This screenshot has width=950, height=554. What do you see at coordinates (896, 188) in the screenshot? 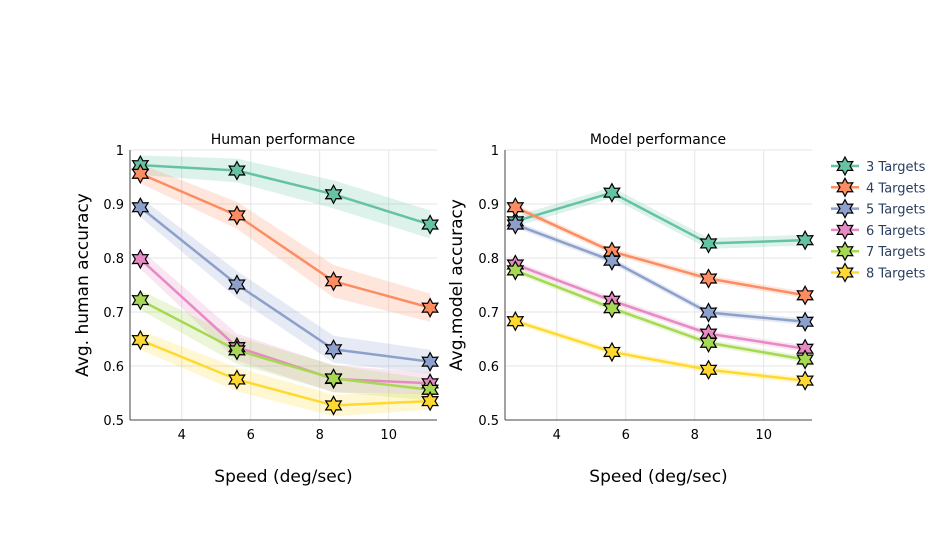
I see `legend-label: 4 Targets` at bounding box center [896, 188].